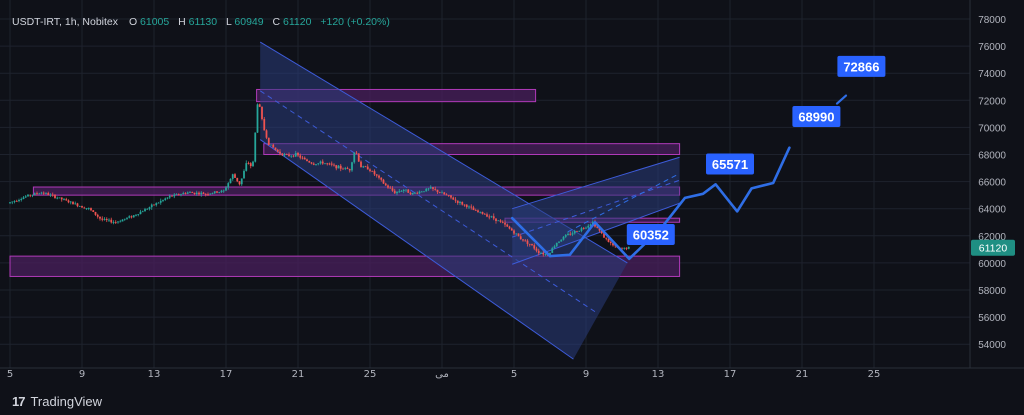 The width and height of the screenshot is (1024, 415). Describe the element at coordinates (596, 233) in the screenshot. I see `ascending-channel-lower` at that location.